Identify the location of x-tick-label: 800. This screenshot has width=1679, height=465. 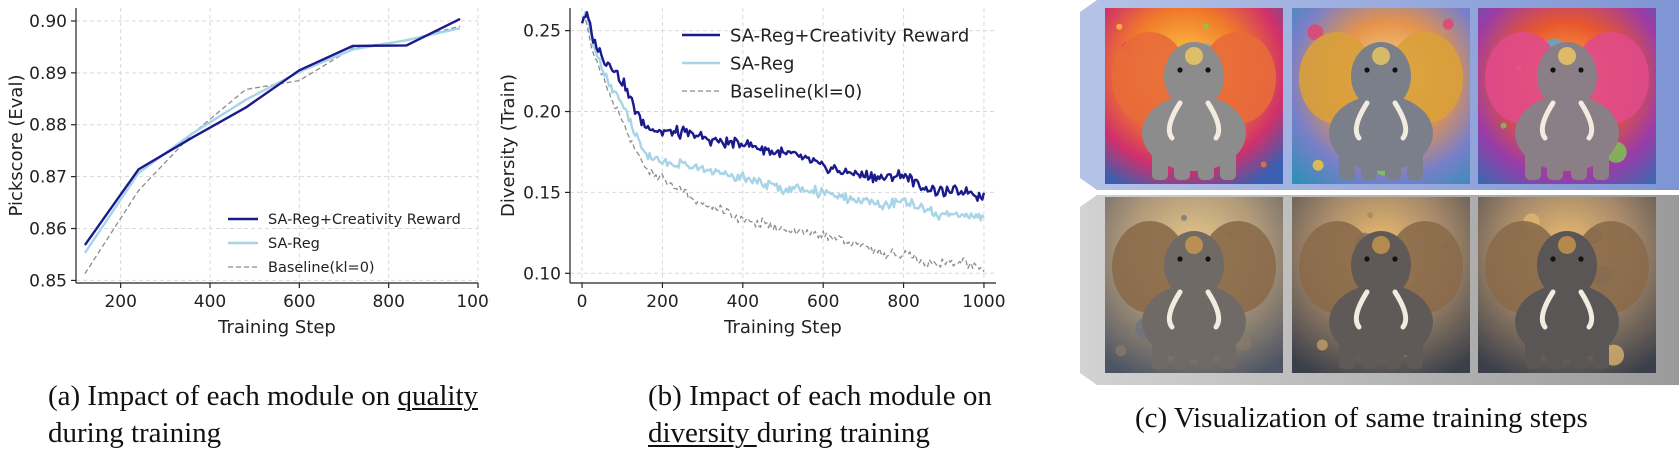
(388, 302).